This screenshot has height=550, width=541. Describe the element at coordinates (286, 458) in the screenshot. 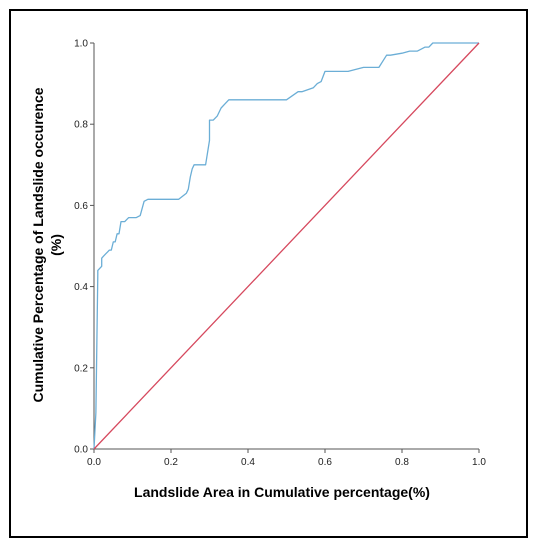

I see `x-ticks: 0.0 0.2 0.4 0.6 0.8 1.0` at that location.